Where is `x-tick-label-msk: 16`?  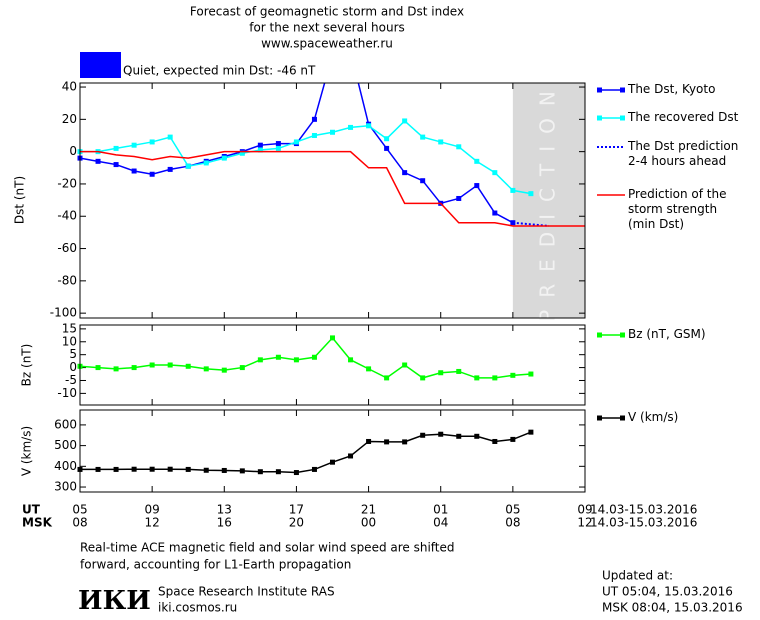
x-tick-label-msk: 16 is located at coordinates (224, 523).